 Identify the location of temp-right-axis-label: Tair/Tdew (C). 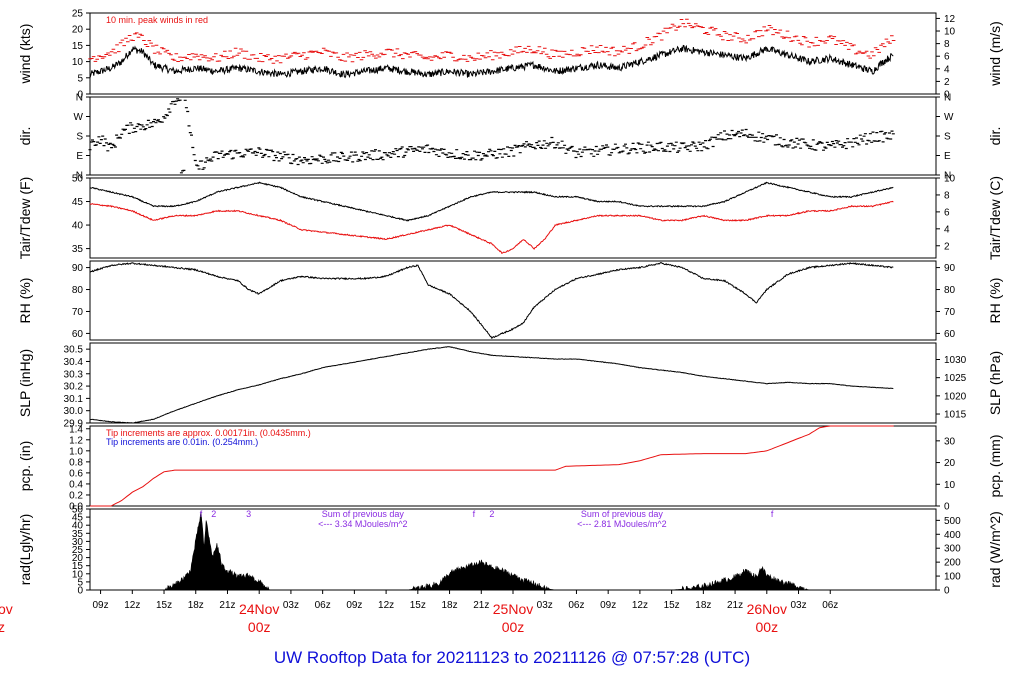
(995, 218).